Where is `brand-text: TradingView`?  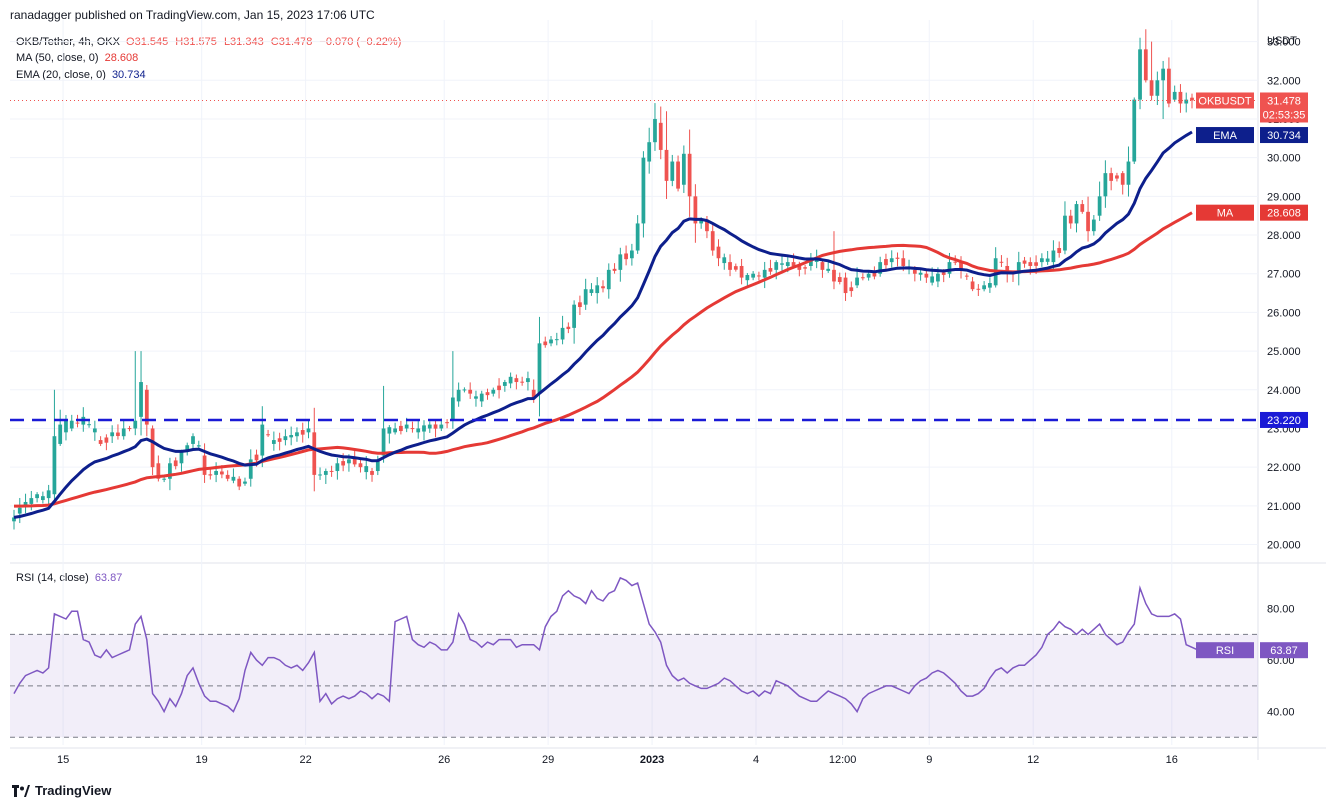 brand-text: TradingView is located at coordinates (73, 790).